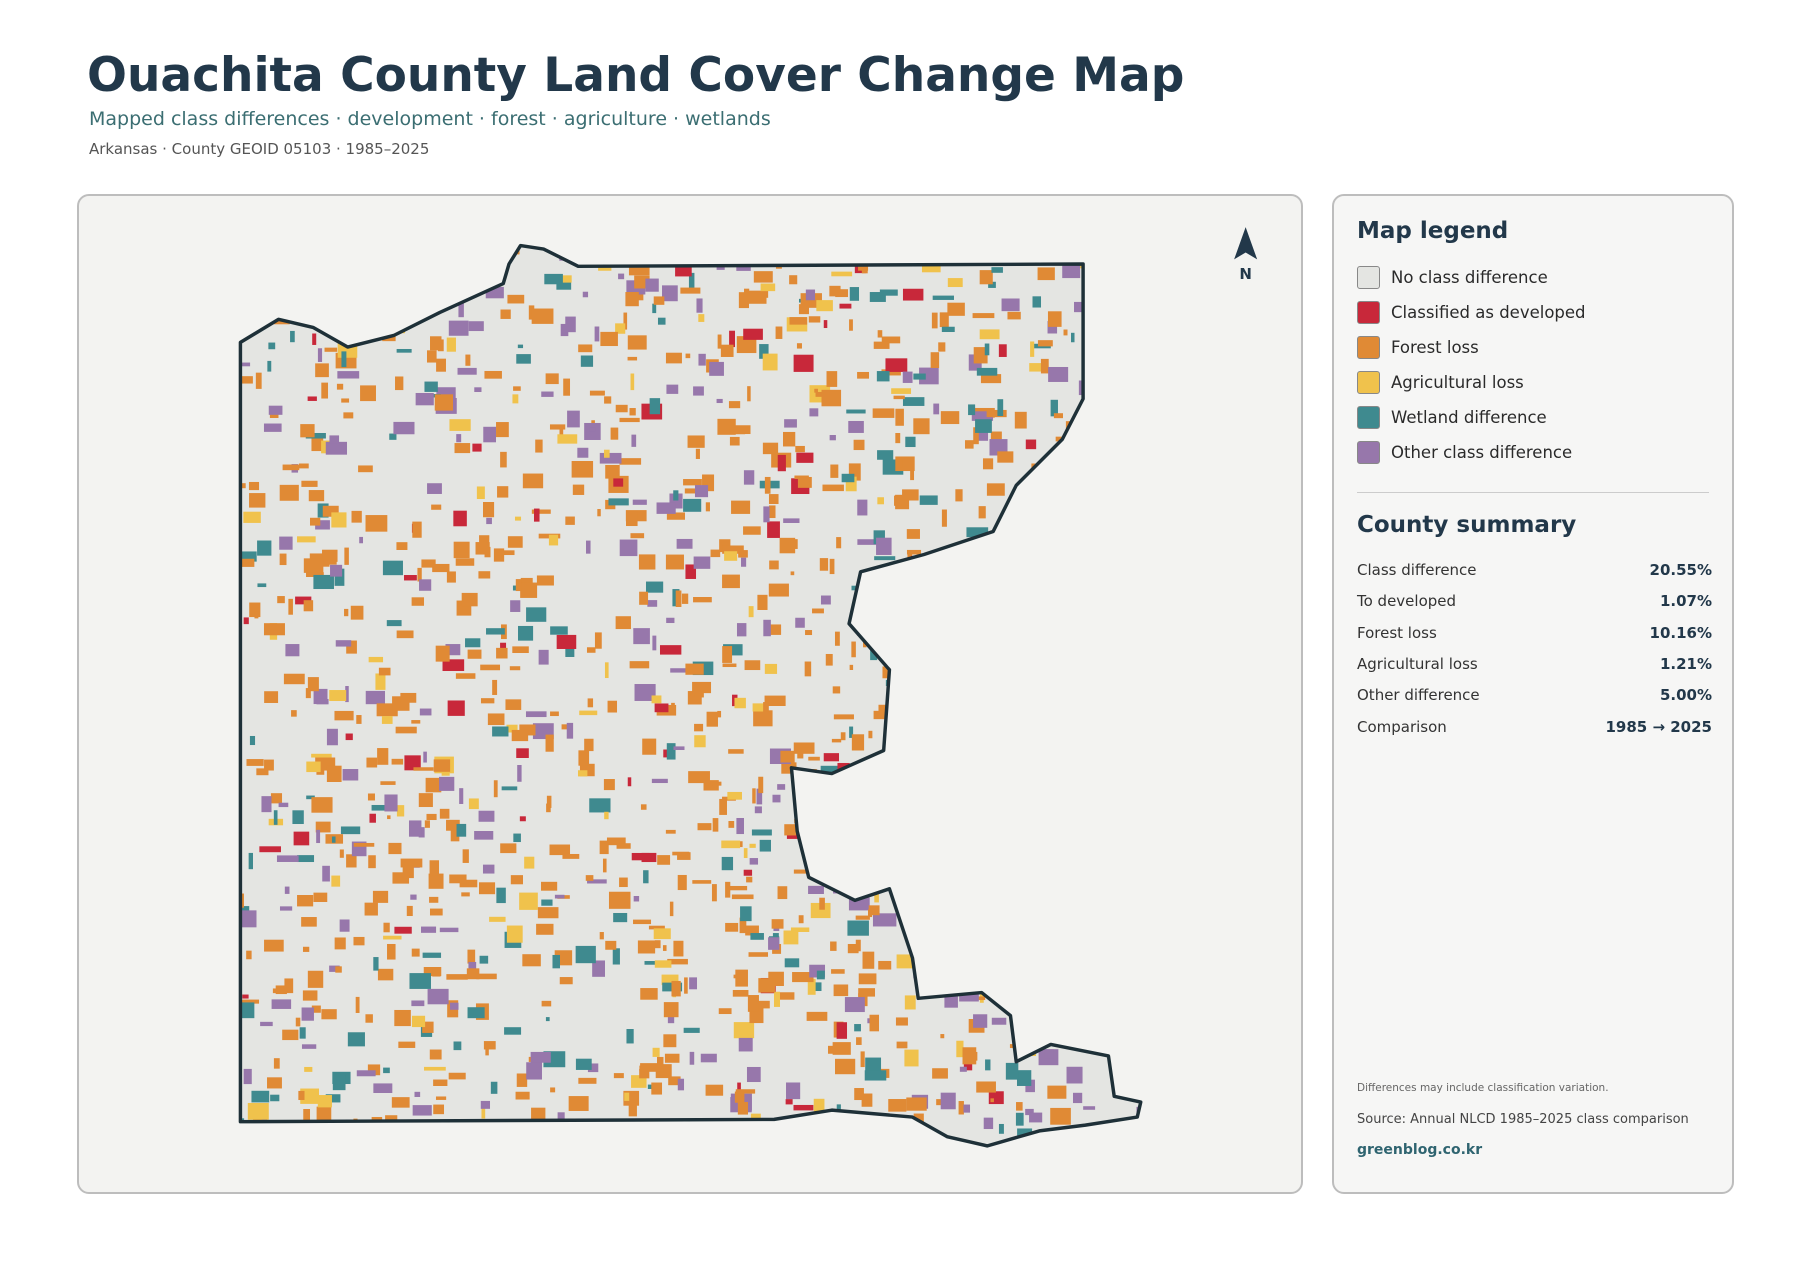  Describe the element at coordinates (1368, 312) in the screenshot. I see `legend-swatch` at that location.